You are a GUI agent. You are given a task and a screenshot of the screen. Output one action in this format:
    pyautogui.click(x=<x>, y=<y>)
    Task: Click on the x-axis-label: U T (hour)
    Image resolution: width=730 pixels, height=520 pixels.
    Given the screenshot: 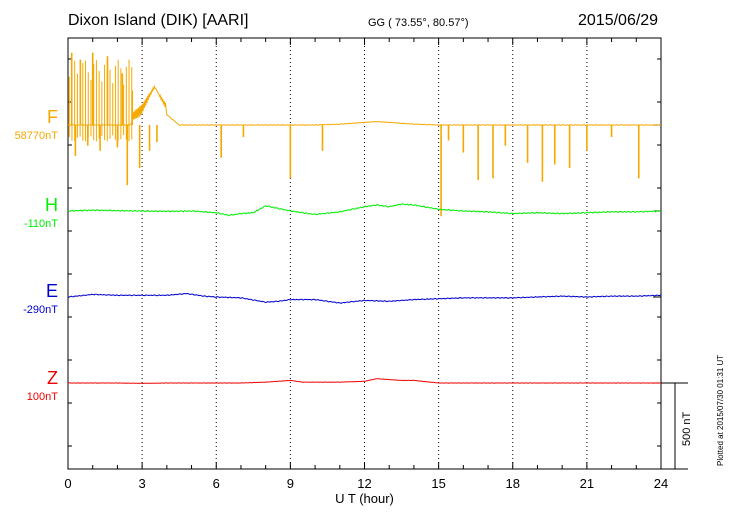 What is the action you would take?
    pyautogui.click(x=364, y=498)
    